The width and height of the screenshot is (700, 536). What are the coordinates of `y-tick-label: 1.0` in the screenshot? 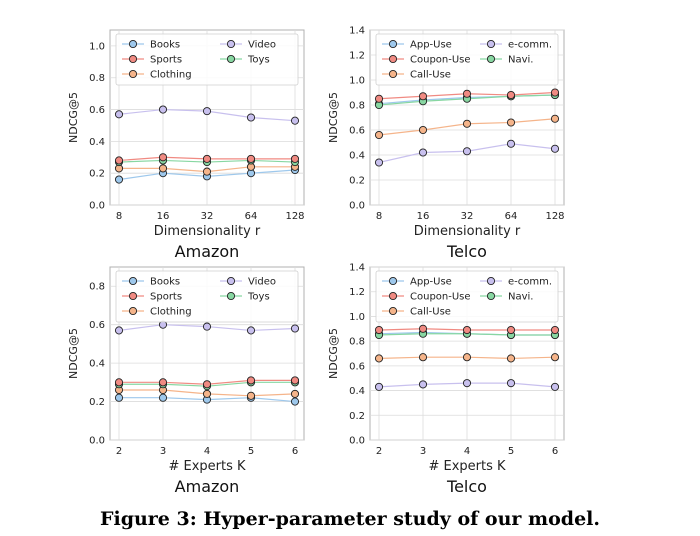 It's located at (97, 46).